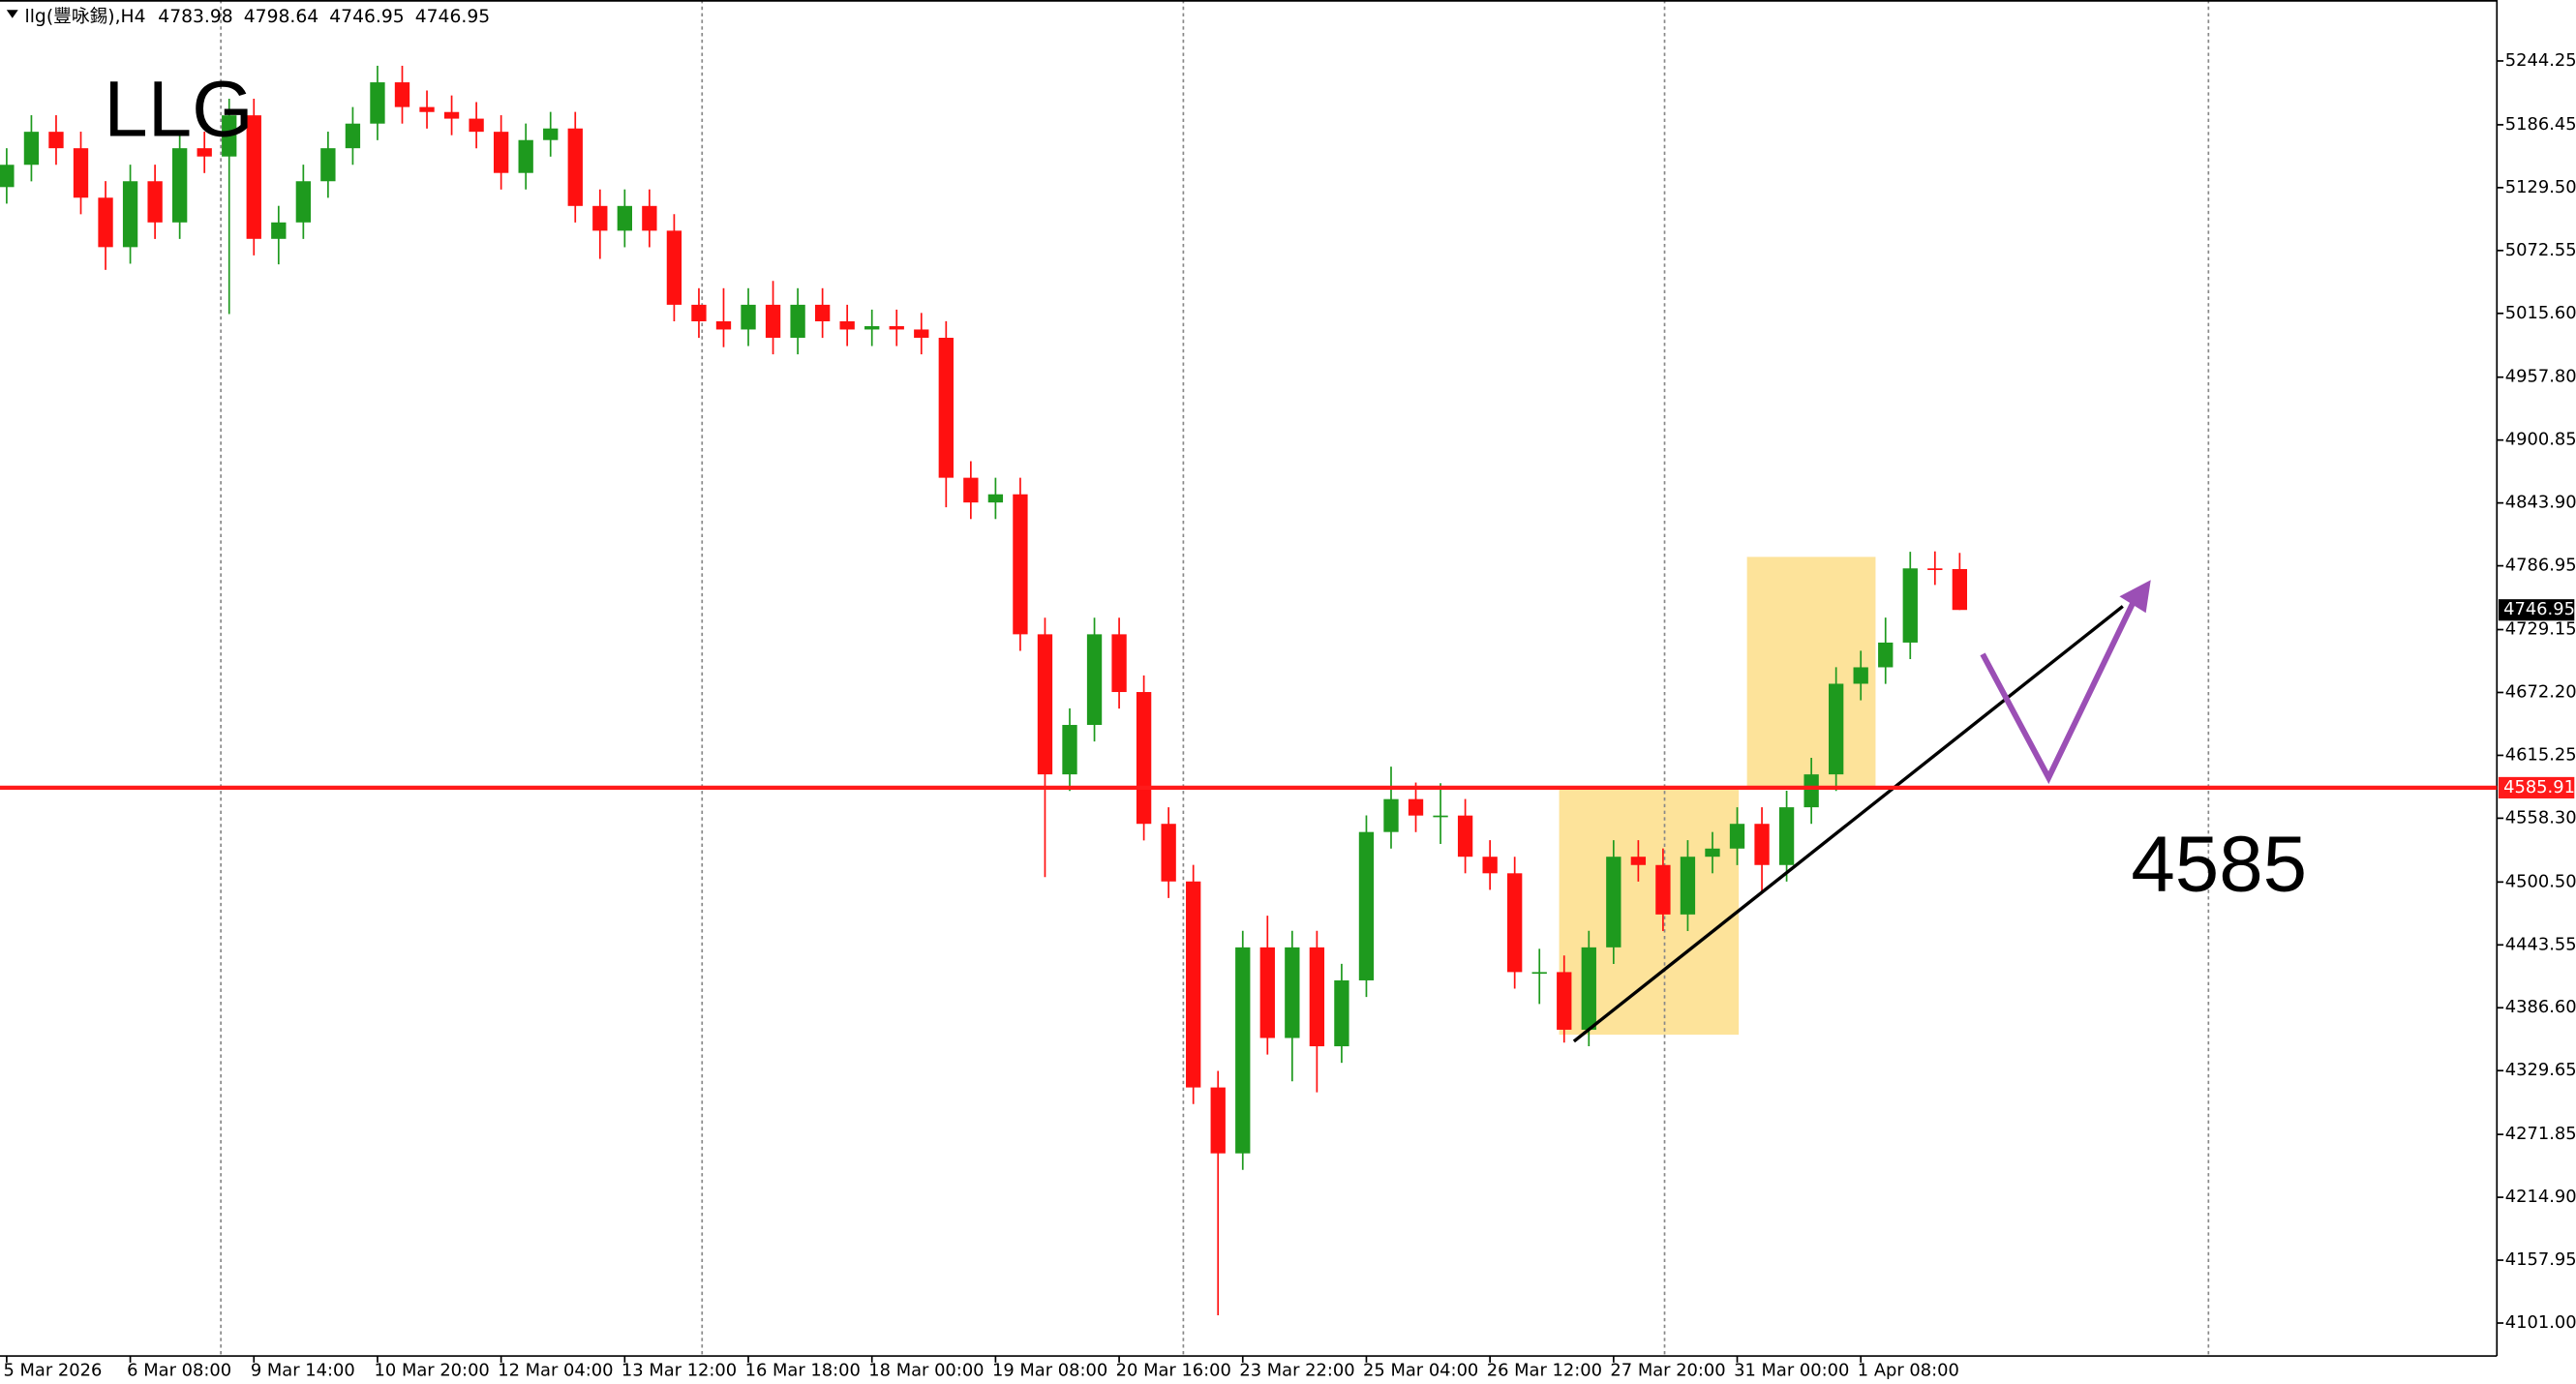 This screenshot has height=1384, width=2576. What do you see at coordinates (1049, 1370) in the screenshot?
I see `x-tick-label: 19 Mar 08:00` at bounding box center [1049, 1370].